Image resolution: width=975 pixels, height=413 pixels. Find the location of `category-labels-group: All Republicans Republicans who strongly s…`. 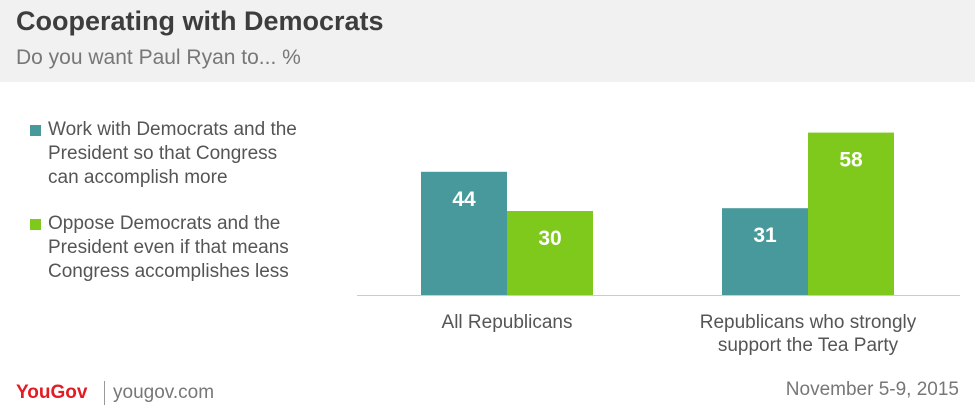

category-labels-group: All Republicans Republicans who strongly s… is located at coordinates (679, 334).